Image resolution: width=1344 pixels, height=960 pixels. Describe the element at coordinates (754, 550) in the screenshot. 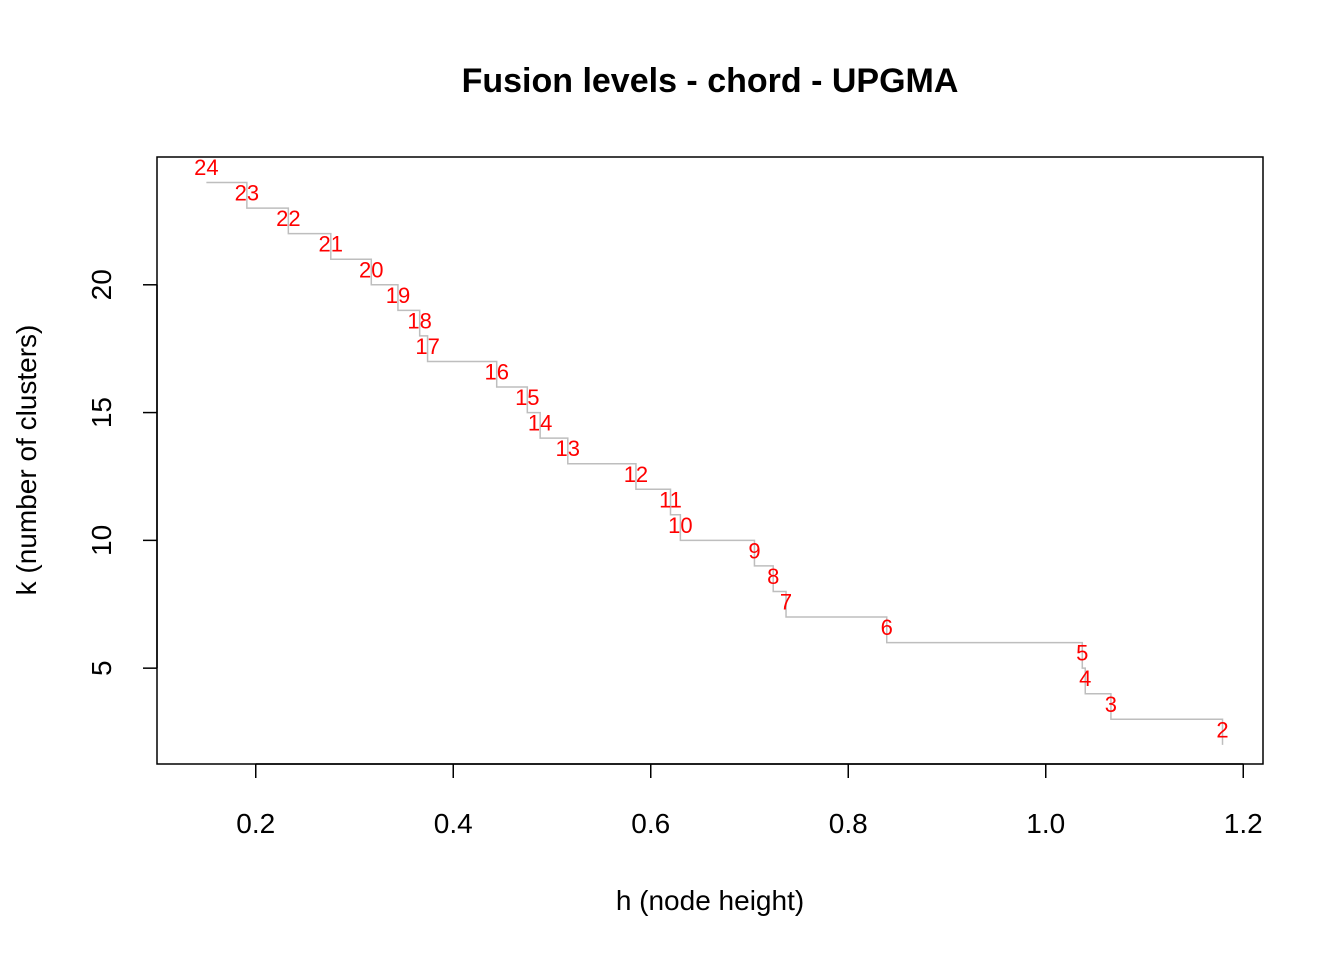

I see `point-label: 9` at that location.